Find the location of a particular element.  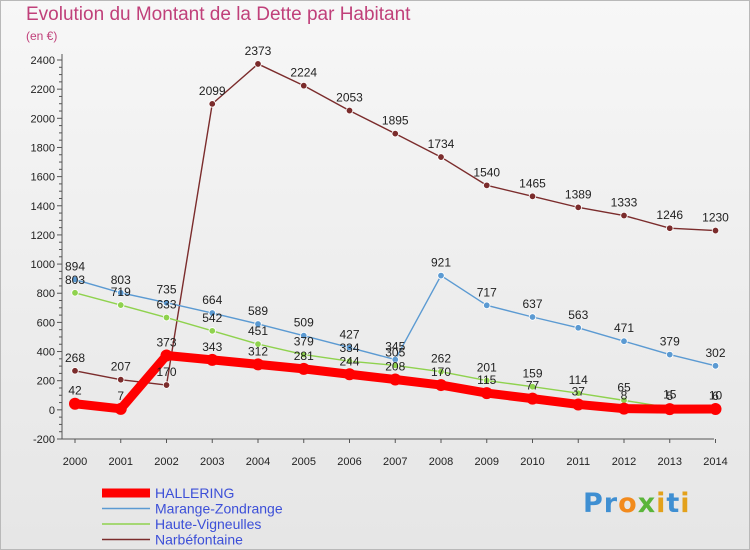

y-tick-label: 600 is located at coordinates (46, 323).